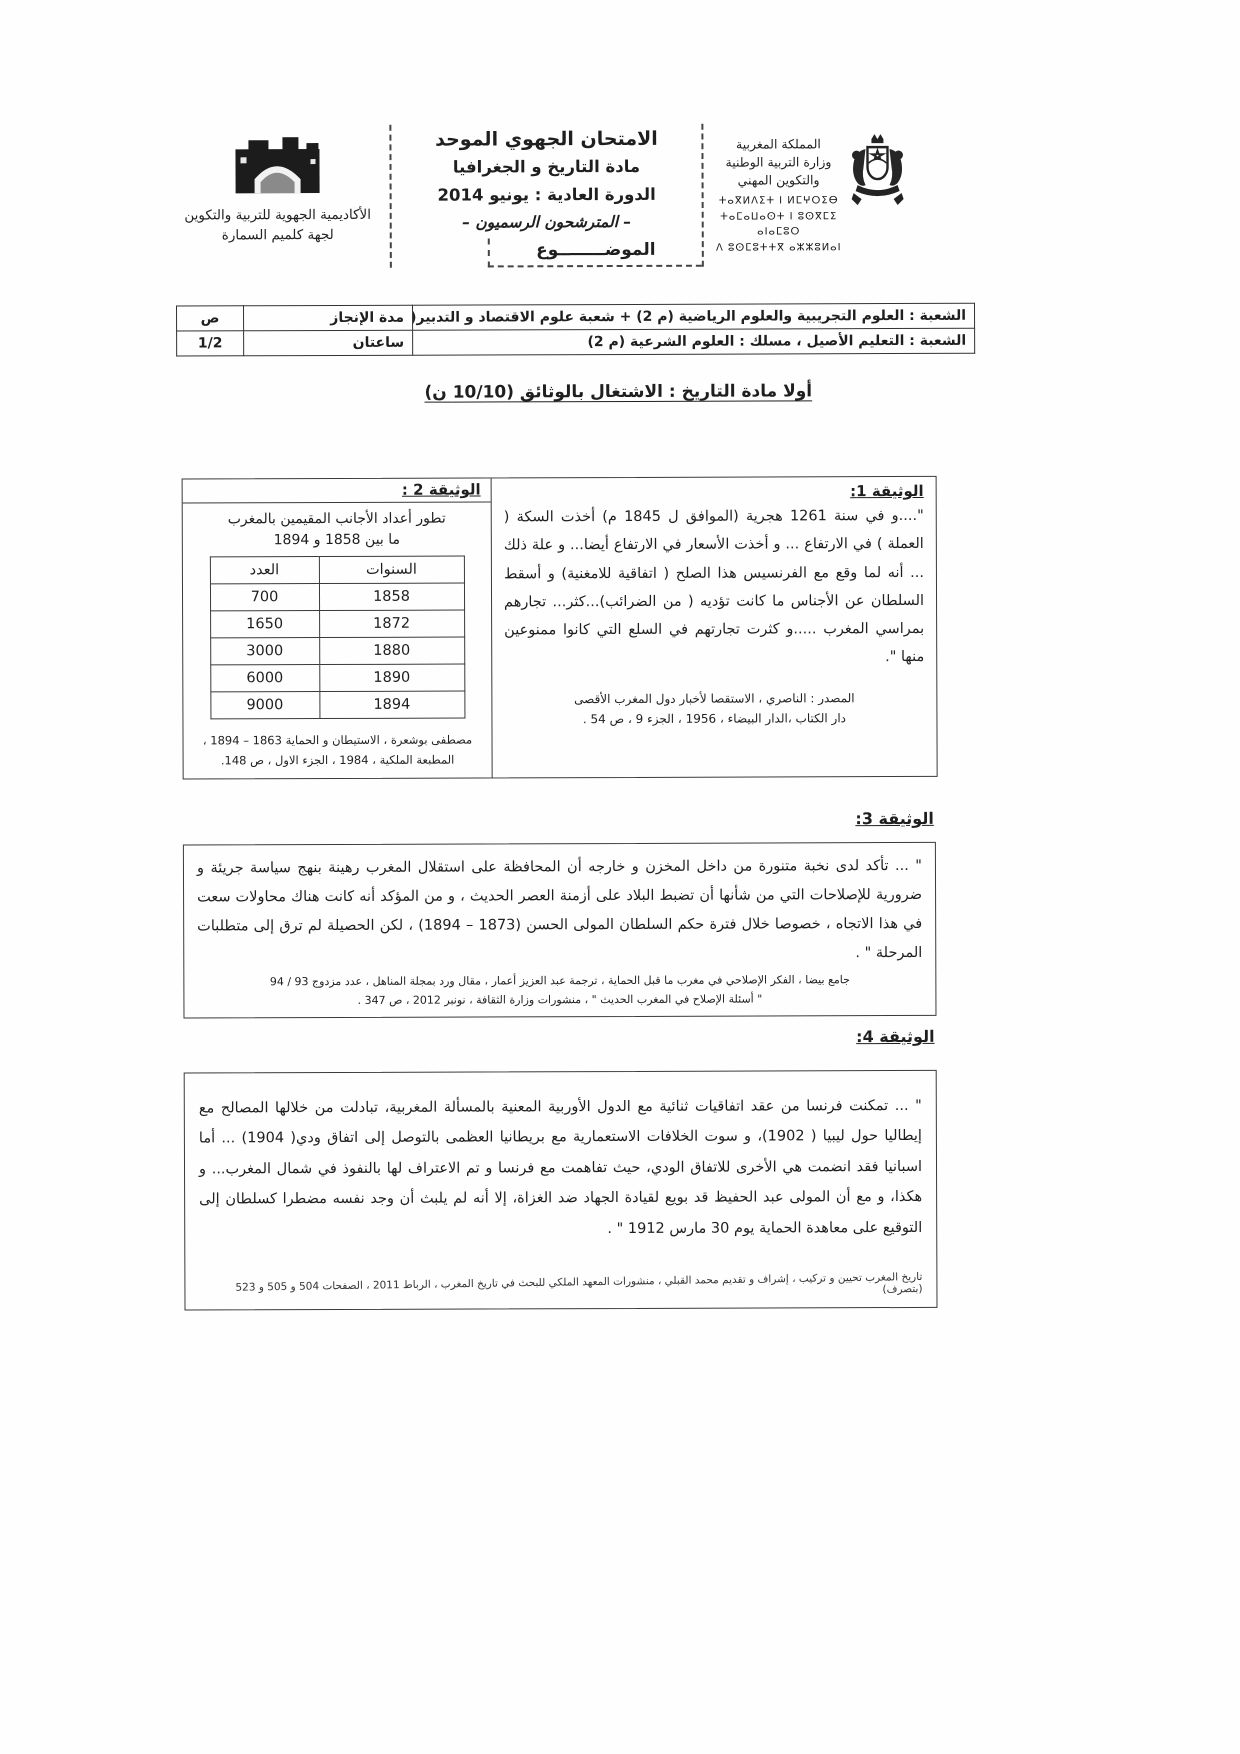  What do you see at coordinates (778, 180) in the screenshot?
I see `ministry-line-2: والتكوين المهني` at bounding box center [778, 180].